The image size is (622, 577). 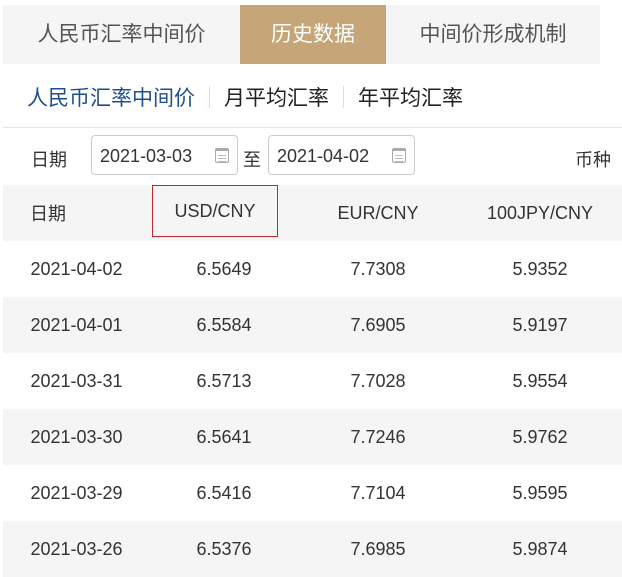 I want to click on cell-eur-cny: 7.6905, so click(x=378, y=324).